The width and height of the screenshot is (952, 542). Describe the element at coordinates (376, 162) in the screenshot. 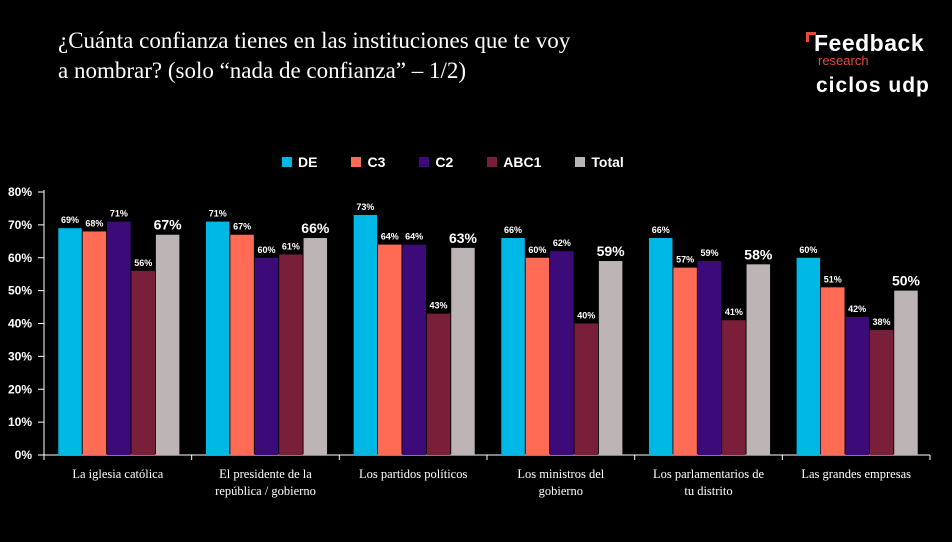

I see `legend-label: C3` at that location.